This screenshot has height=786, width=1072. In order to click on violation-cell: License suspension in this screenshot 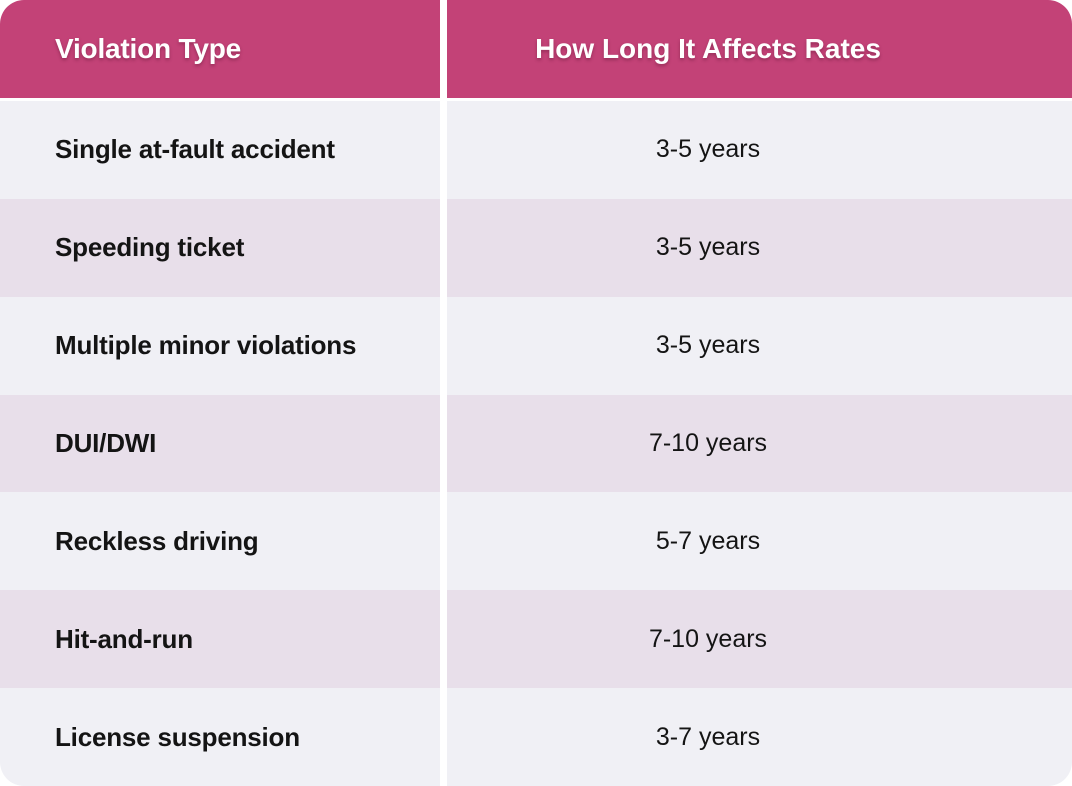, I will do `click(220, 737)`.